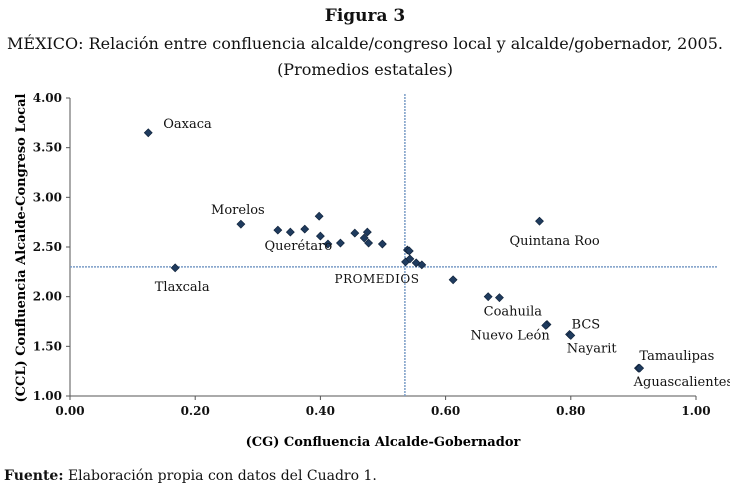  I want to click on point-label: Morelos, so click(238, 210).